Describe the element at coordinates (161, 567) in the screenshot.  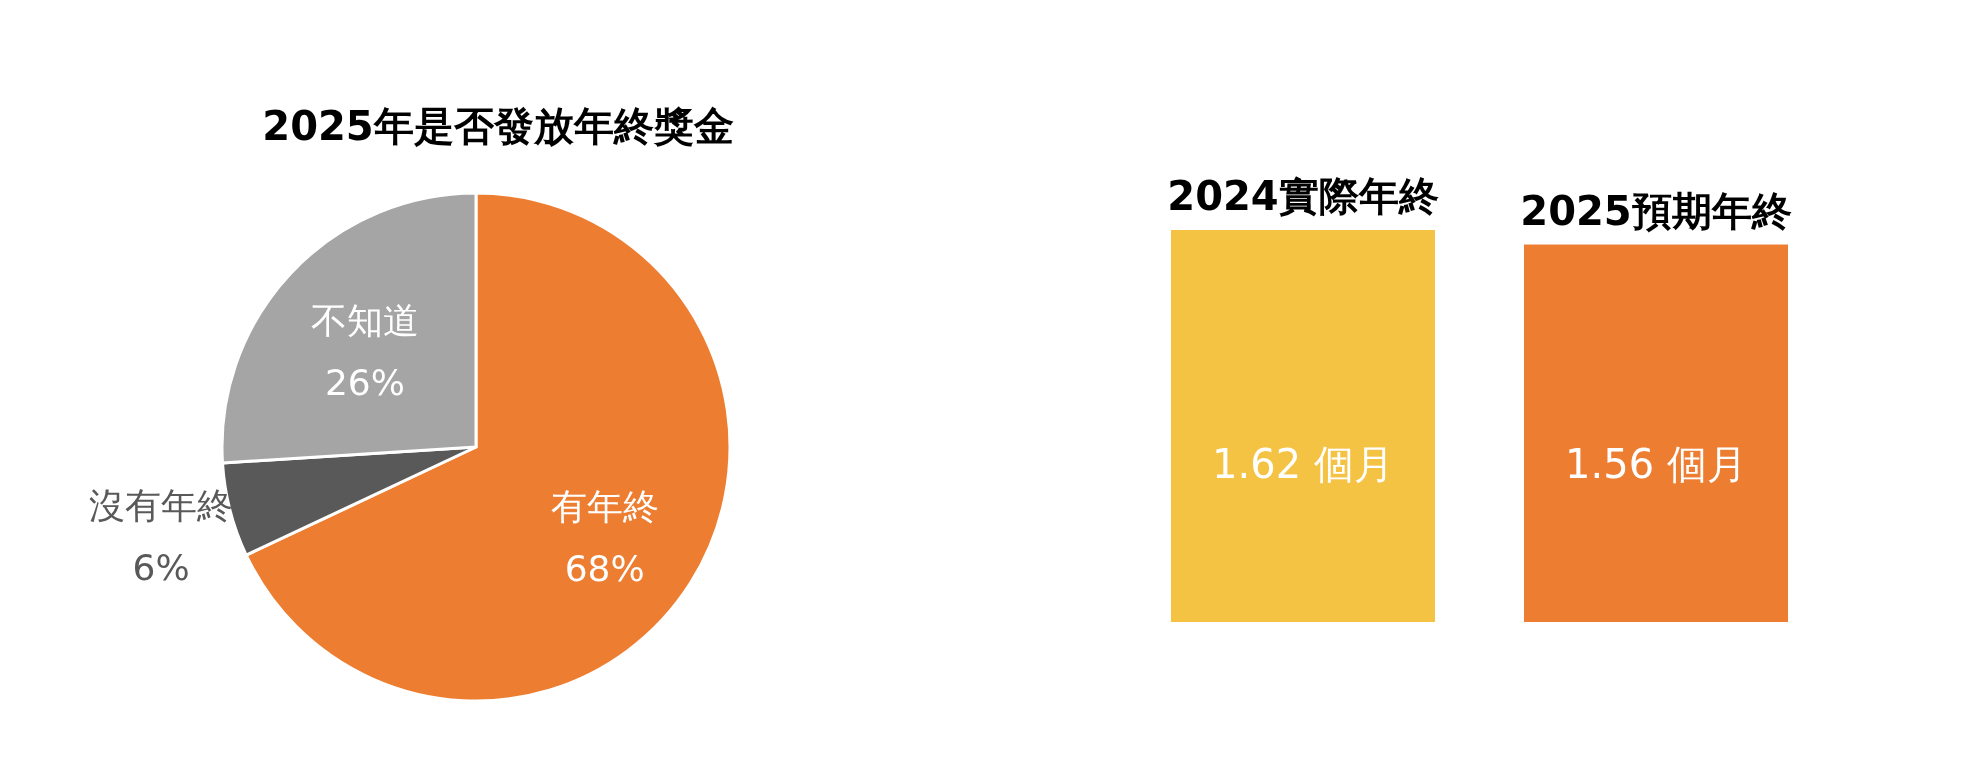
I see `data-label: 6%` at that location.